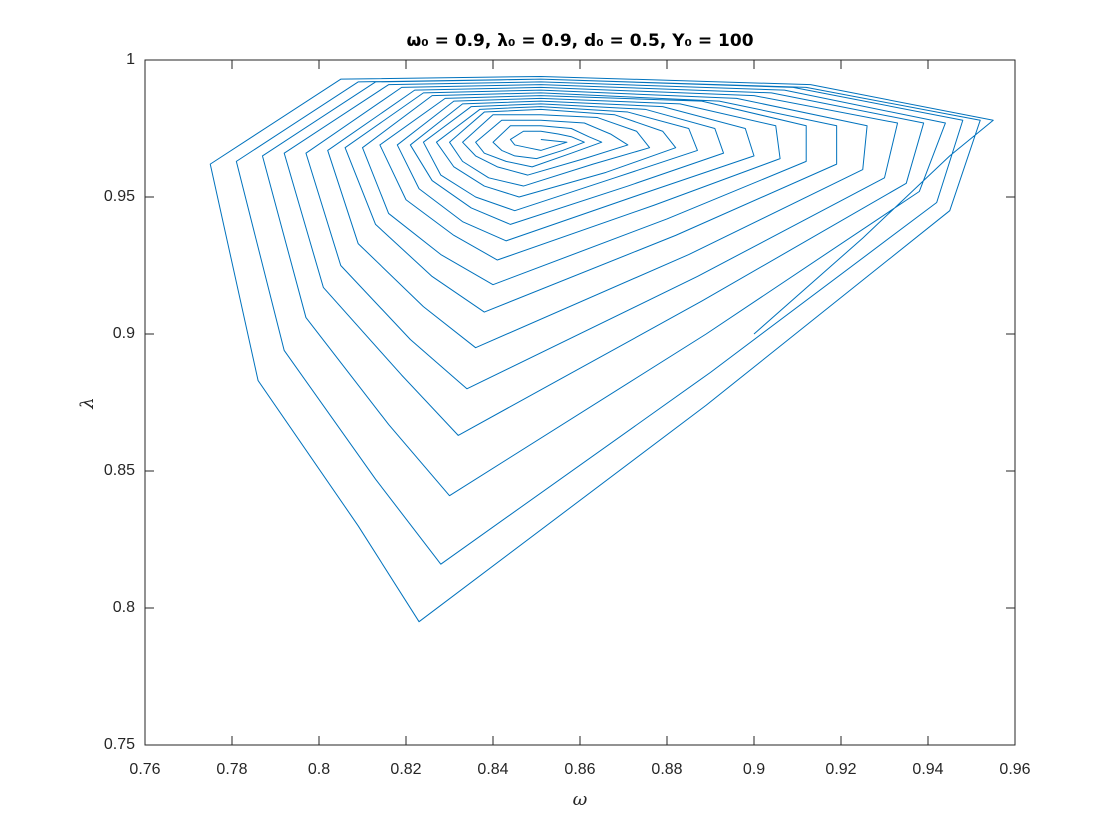  What do you see at coordinates (754, 769) in the screenshot?
I see `x-tick-label: 0.9` at bounding box center [754, 769].